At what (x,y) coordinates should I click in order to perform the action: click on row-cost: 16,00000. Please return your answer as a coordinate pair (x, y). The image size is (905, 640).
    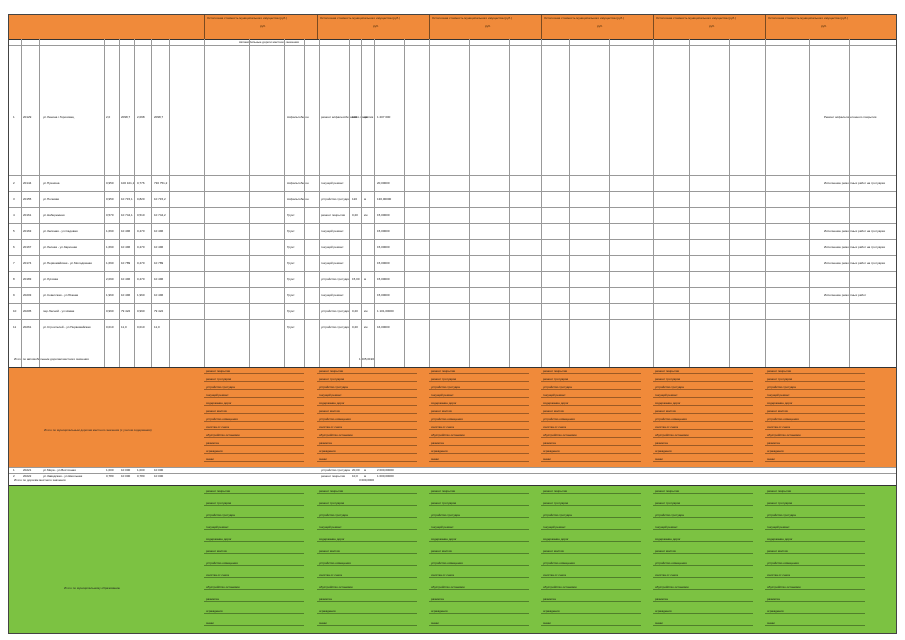
    Looking at the image, I should click on (383, 327).